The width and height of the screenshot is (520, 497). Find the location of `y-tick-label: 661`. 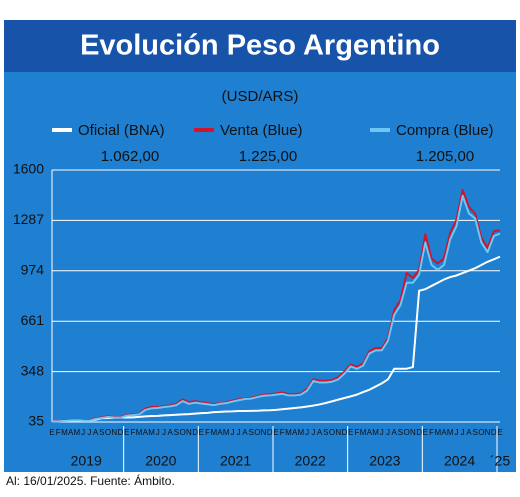

y-tick-label: 661 is located at coordinates (33, 320).